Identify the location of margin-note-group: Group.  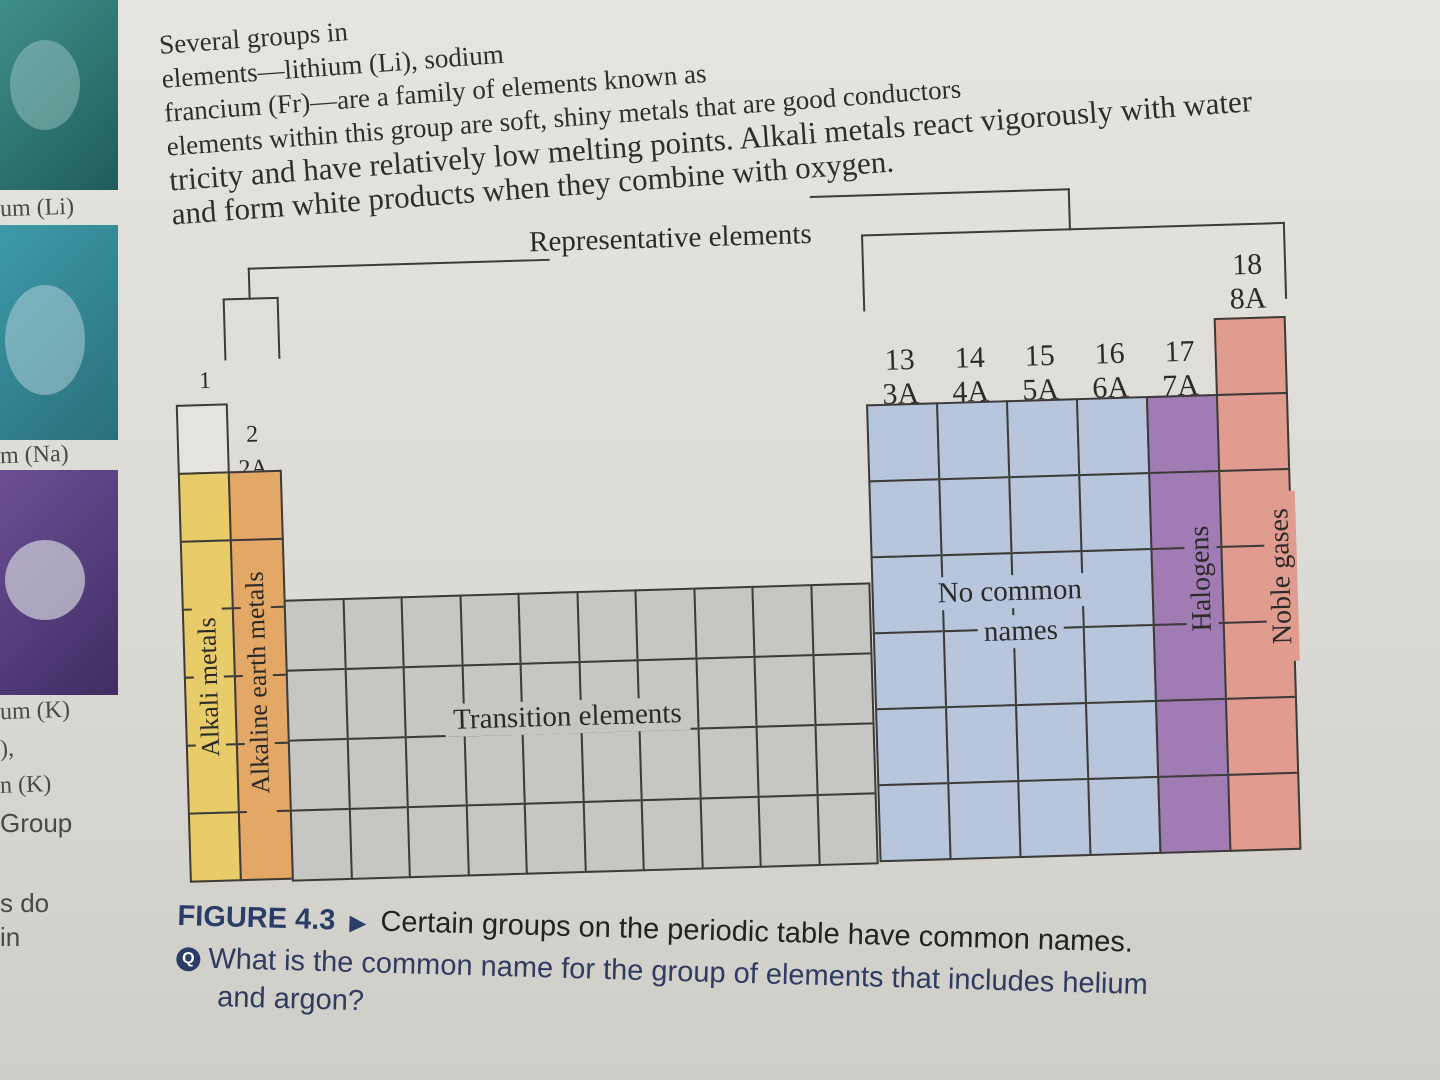
(36, 823).